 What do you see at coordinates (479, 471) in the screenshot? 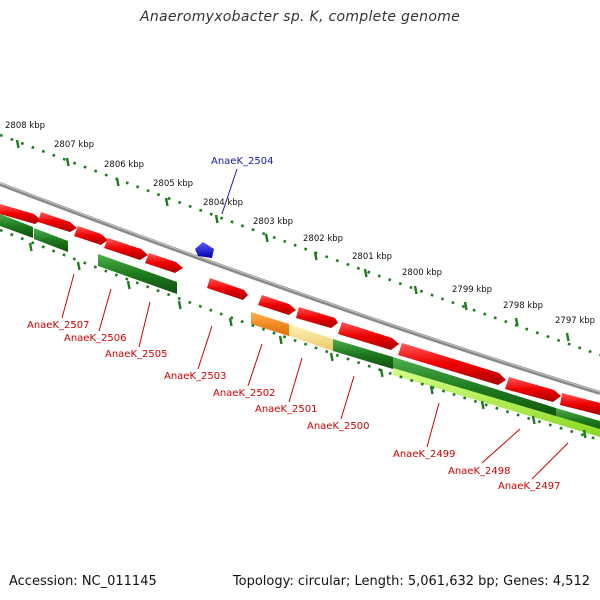
I see `label-anaek-2498: AnaeK_2498` at bounding box center [479, 471].